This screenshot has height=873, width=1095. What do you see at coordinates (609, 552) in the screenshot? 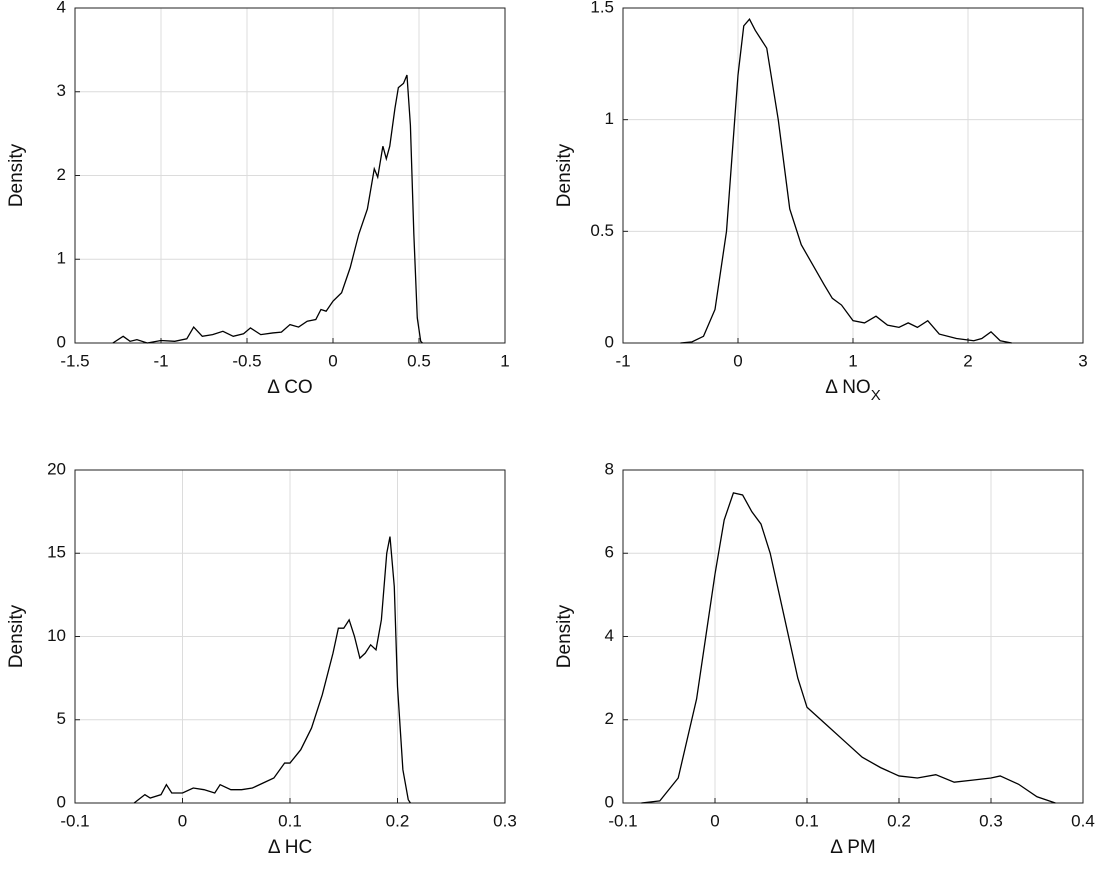
I see `y-tick-label: 6` at bounding box center [609, 552].